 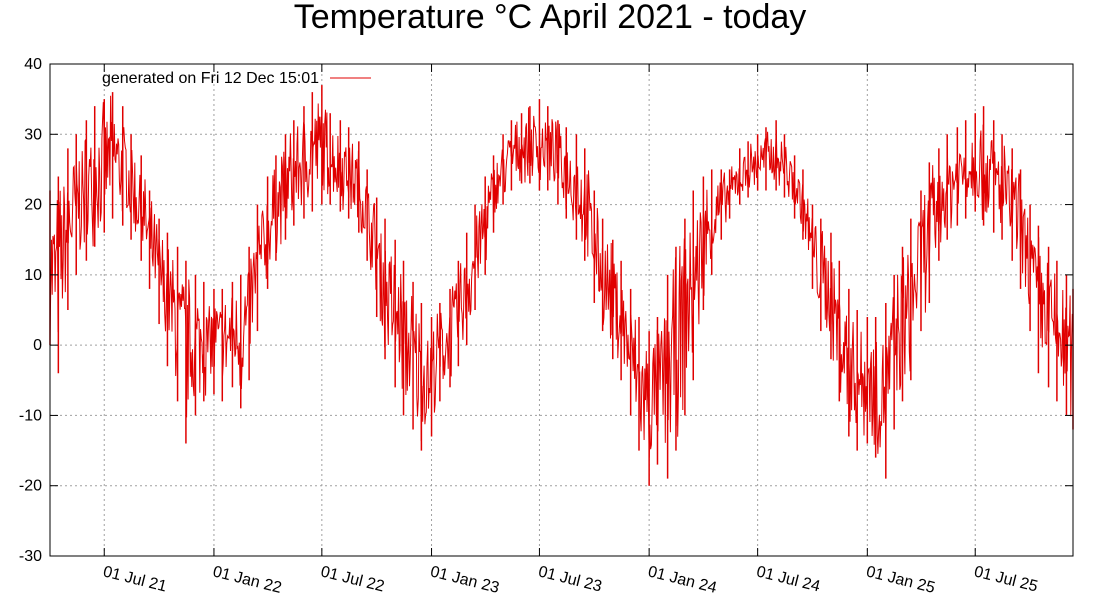 I want to click on y-tick-label: 10, so click(x=33, y=275).